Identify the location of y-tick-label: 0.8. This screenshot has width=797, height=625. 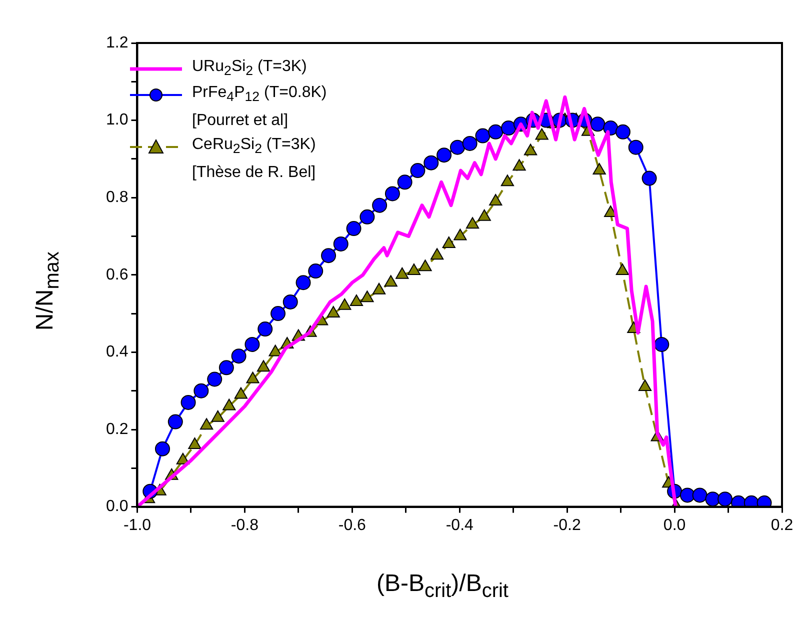
(117, 197).